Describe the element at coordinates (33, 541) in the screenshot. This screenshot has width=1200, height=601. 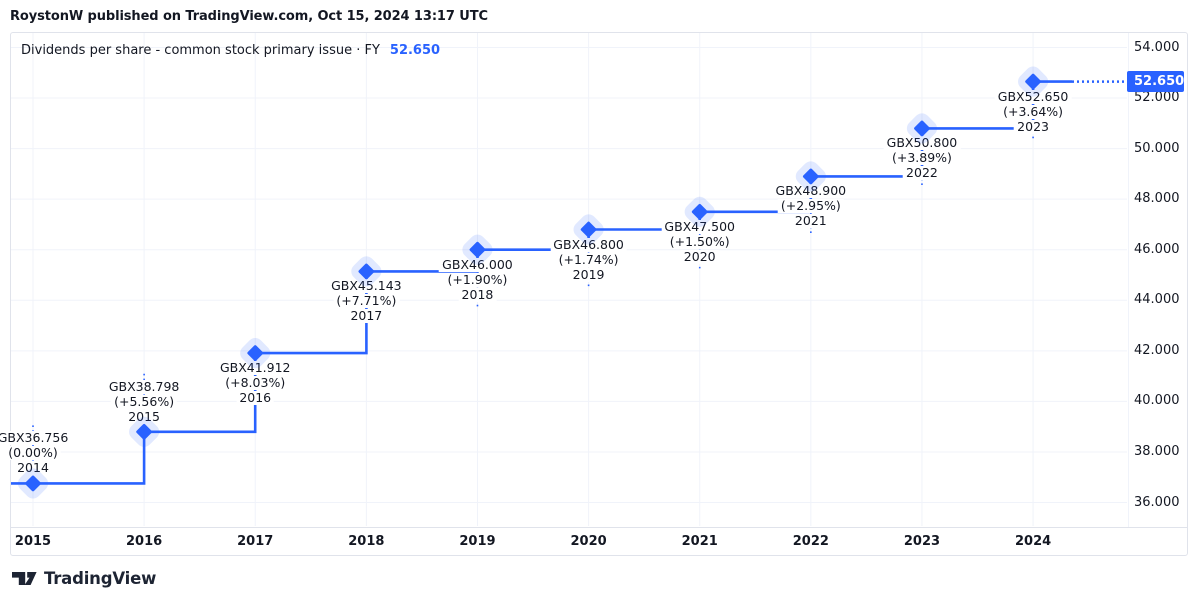
I see `time-tick-label: 2015` at that location.